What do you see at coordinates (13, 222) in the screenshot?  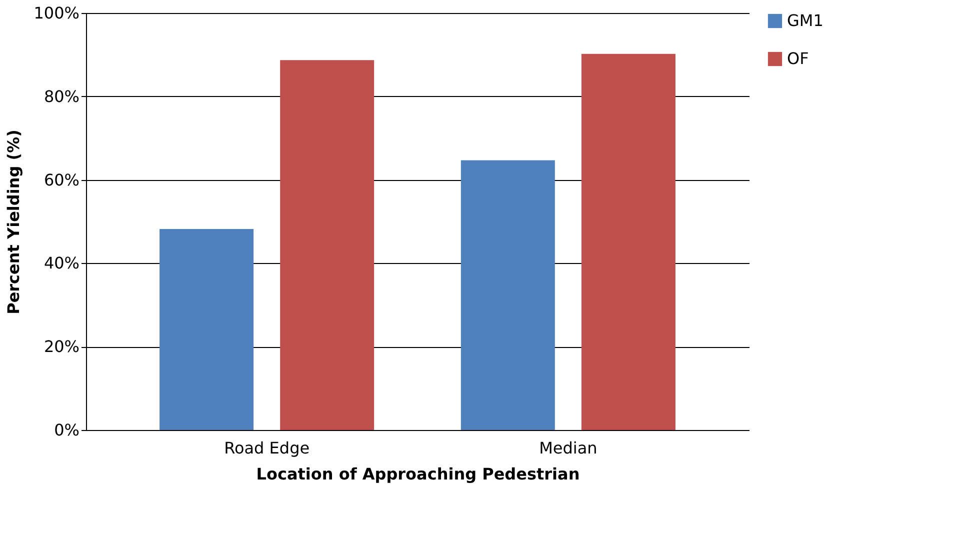 I see `y-axis-title: Percent Yielding (%)` at bounding box center [13, 222].